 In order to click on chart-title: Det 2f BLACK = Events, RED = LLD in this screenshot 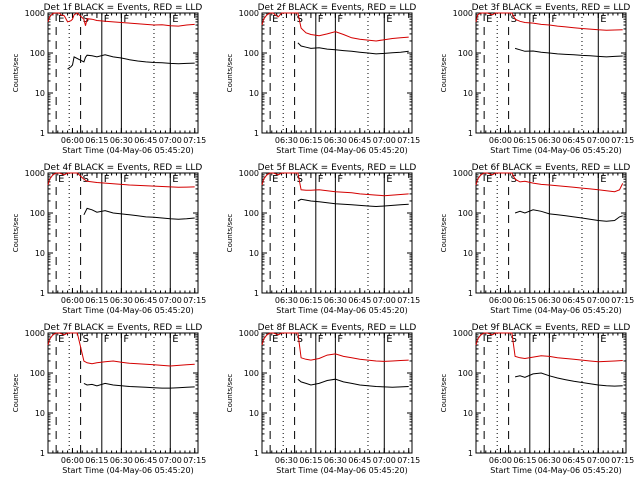, I will do `click(337, 8)`.